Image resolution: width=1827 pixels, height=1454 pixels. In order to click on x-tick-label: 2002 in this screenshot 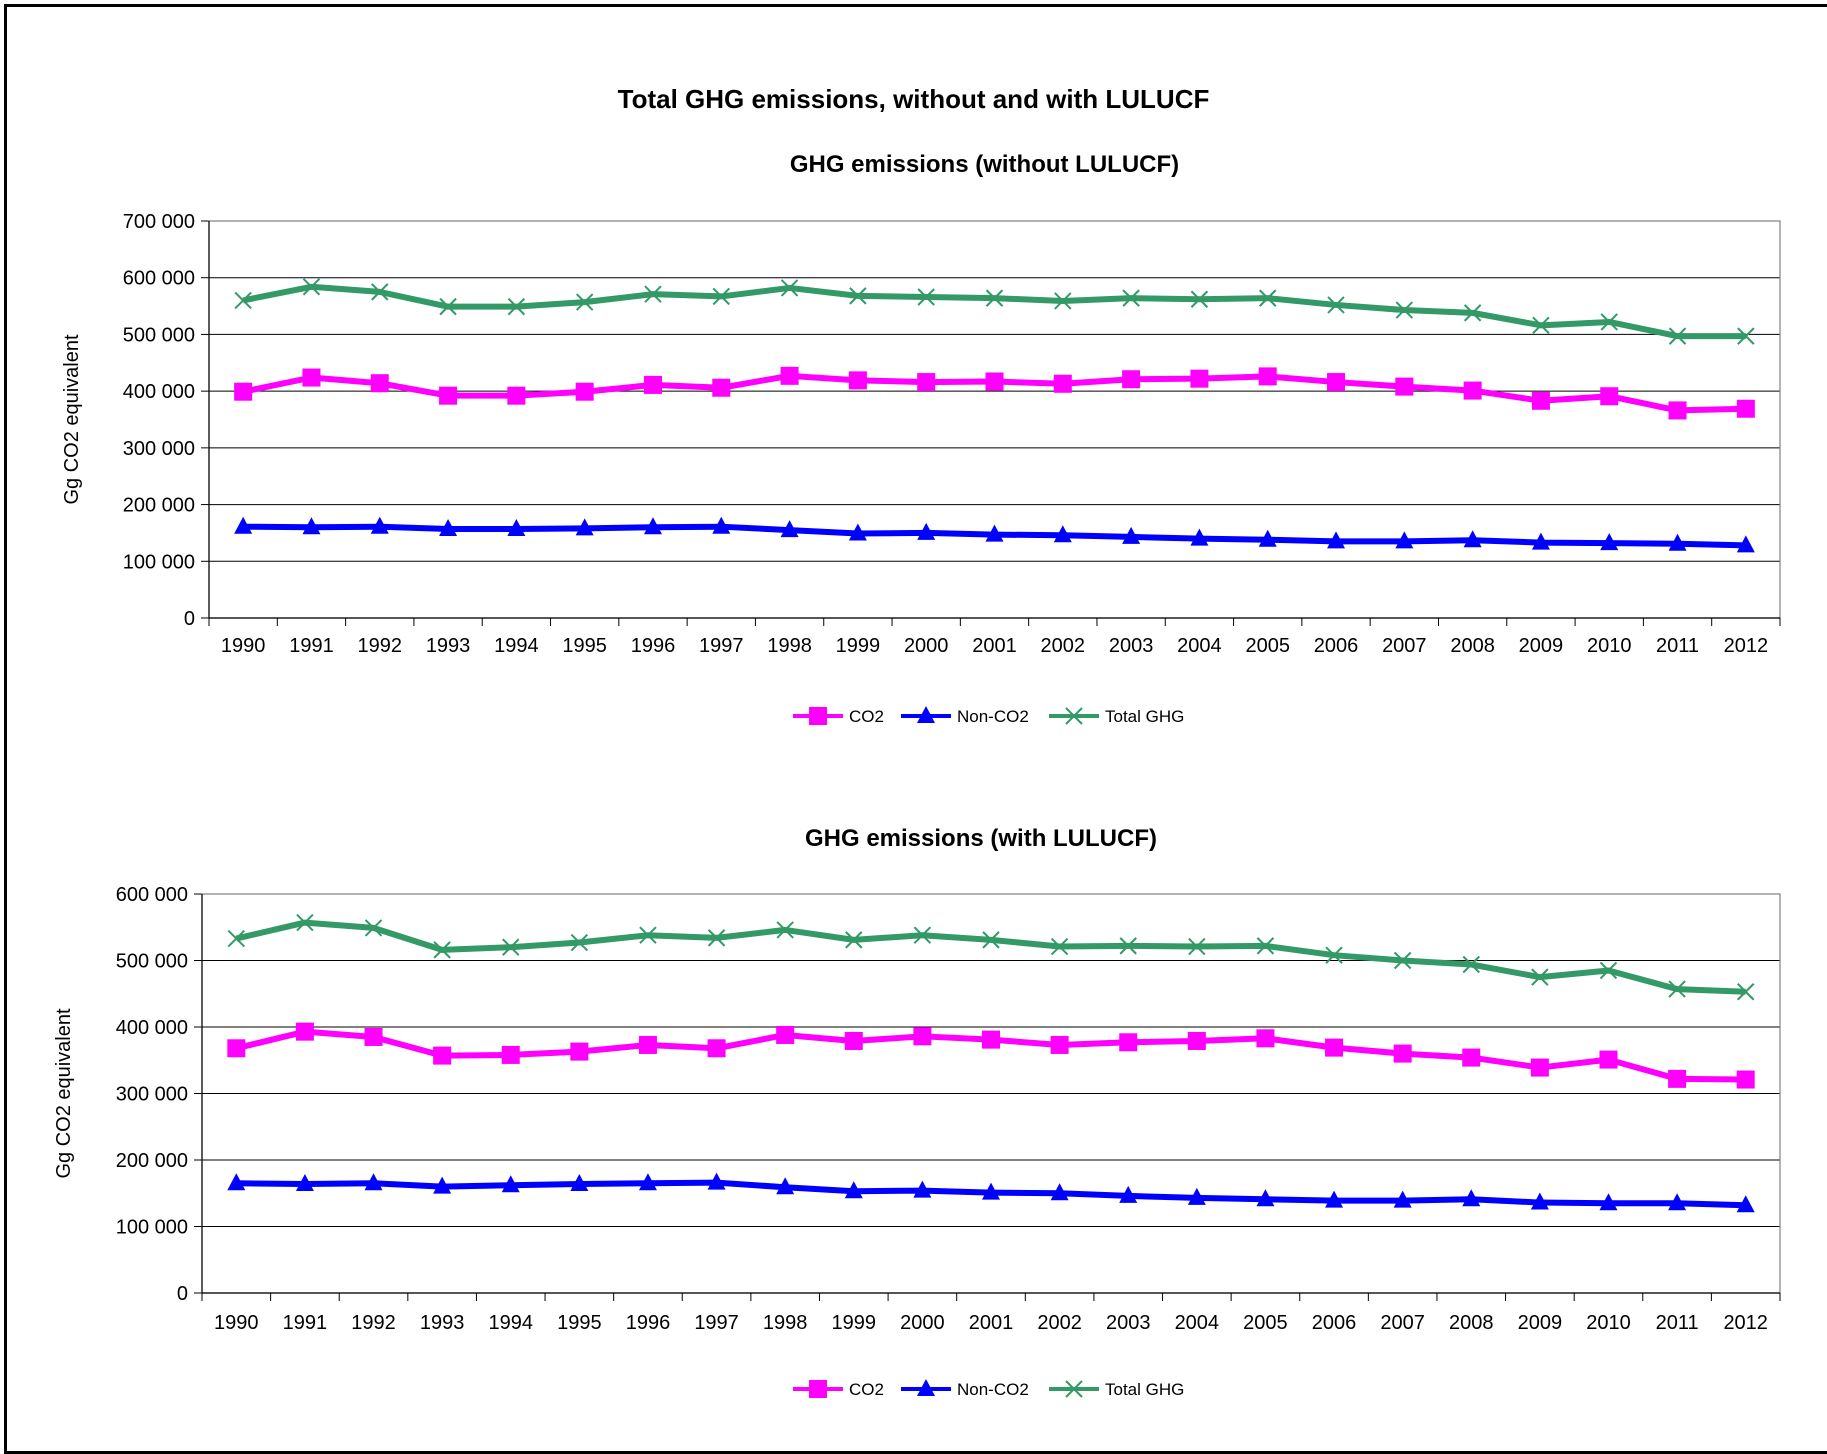, I will do `click(1063, 646)`.